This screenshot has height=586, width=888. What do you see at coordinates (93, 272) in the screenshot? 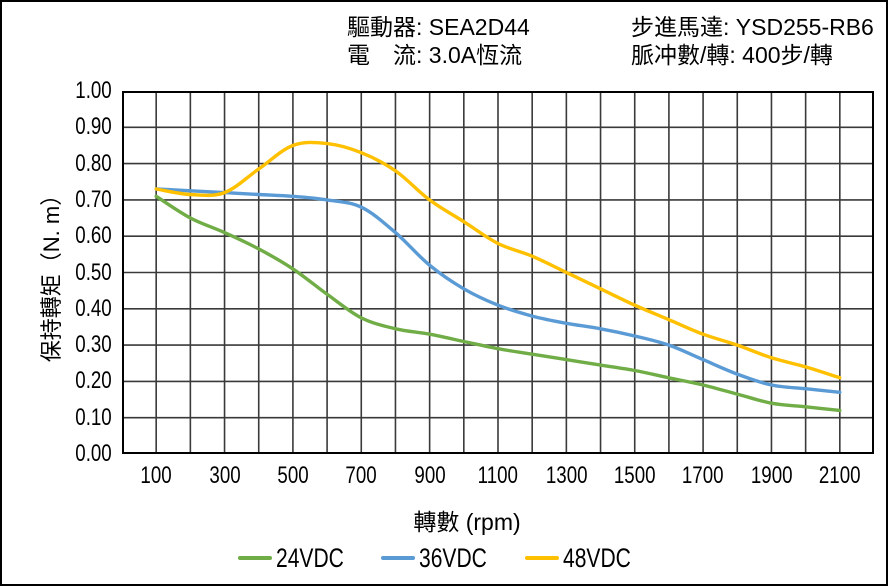
I see `y-tick-label-0.50: 0.50` at bounding box center [93, 272].